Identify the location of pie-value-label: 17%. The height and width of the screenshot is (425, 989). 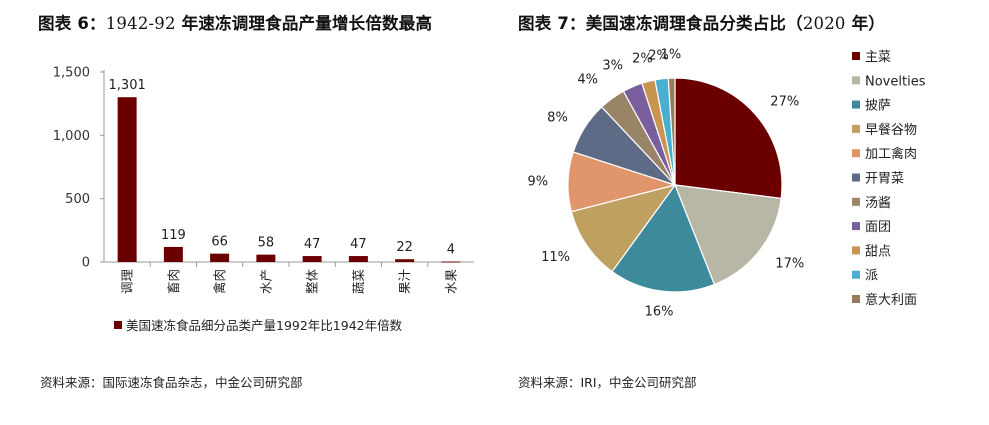
(789, 263).